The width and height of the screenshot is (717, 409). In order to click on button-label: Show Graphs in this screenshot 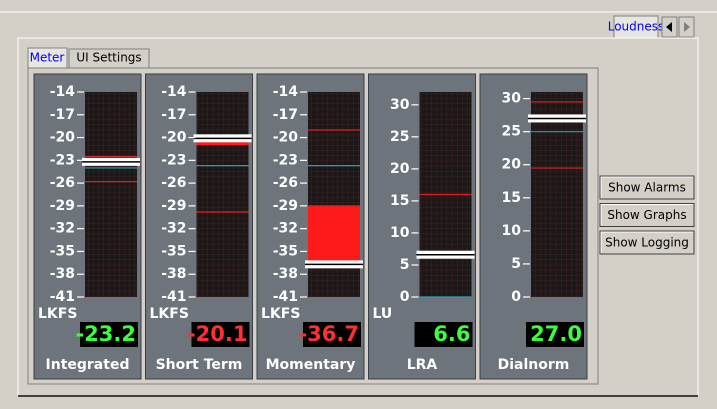, I will do `click(646, 215)`.